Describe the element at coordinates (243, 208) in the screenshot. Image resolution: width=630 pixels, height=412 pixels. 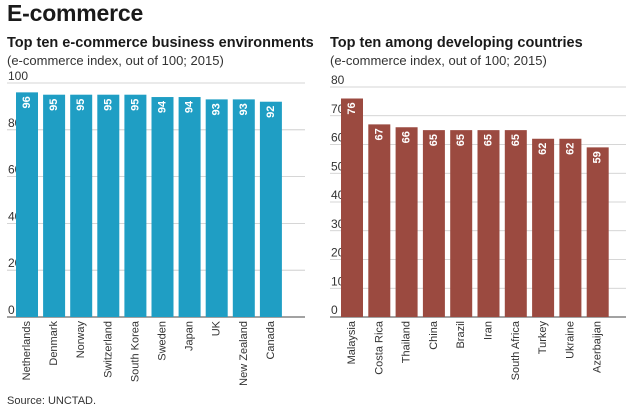
I see `bar-new-zealand` at that location.